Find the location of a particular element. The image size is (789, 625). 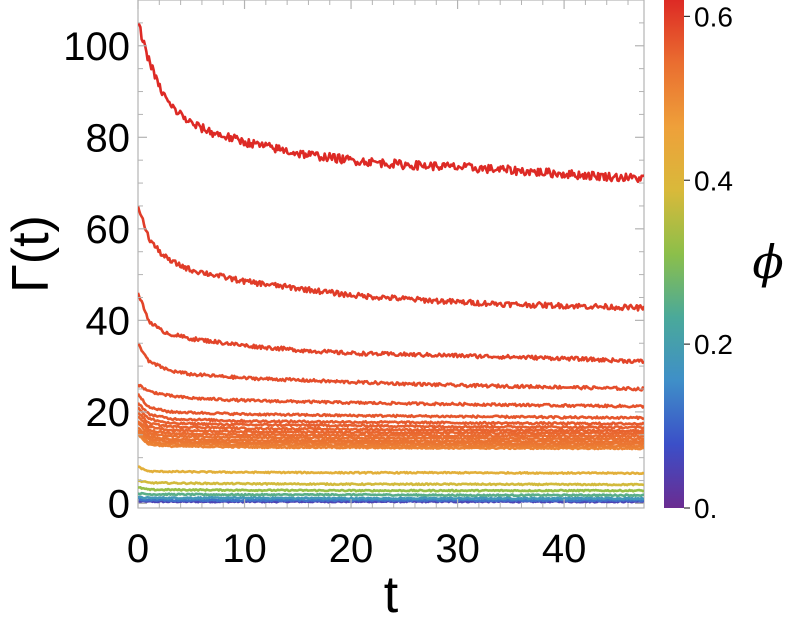

y-tick-label: 0 is located at coordinates (119, 504).